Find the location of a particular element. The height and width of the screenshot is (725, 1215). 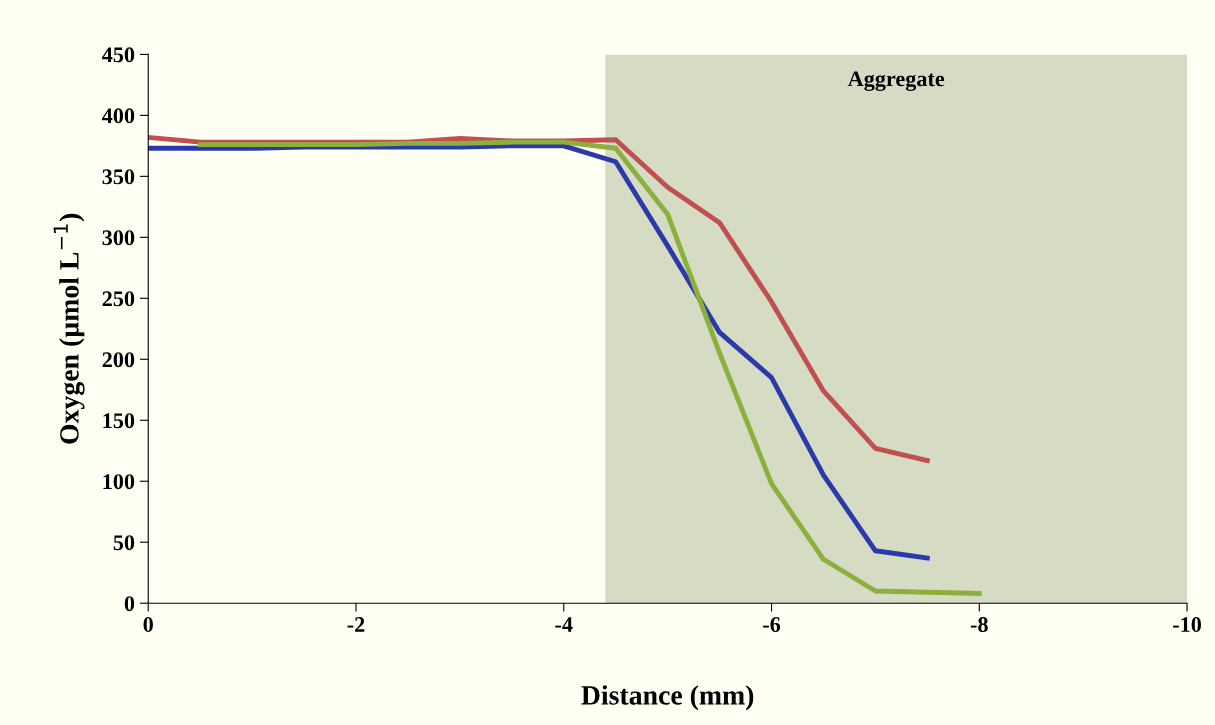

band-label: Aggregate is located at coordinates (896, 81).